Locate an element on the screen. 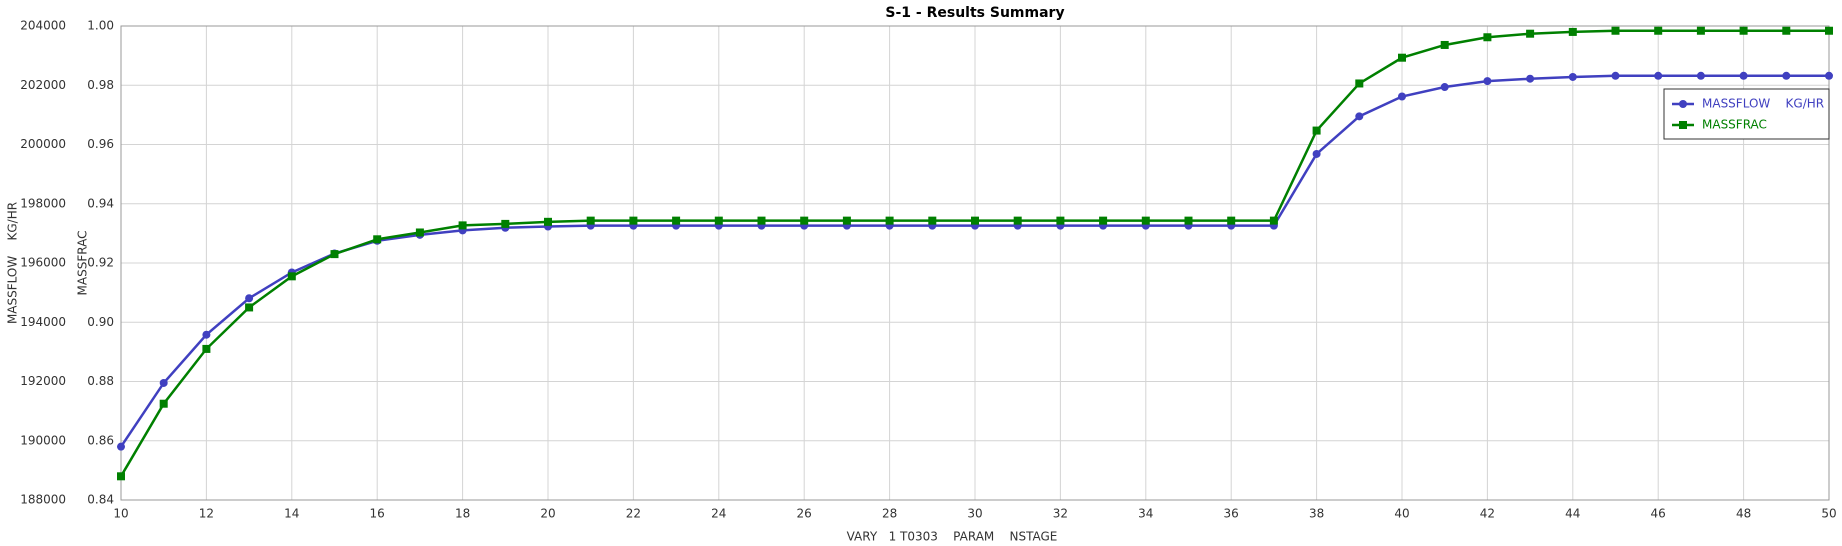 The width and height of the screenshot is (1842, 546). x-tick-label: 30 is located at coordinates (974, 514).